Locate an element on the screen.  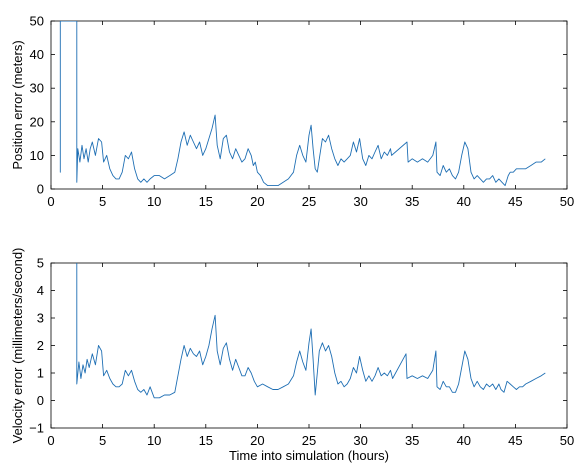
y-tick-label: −1 is located at coordinates (36, 428).